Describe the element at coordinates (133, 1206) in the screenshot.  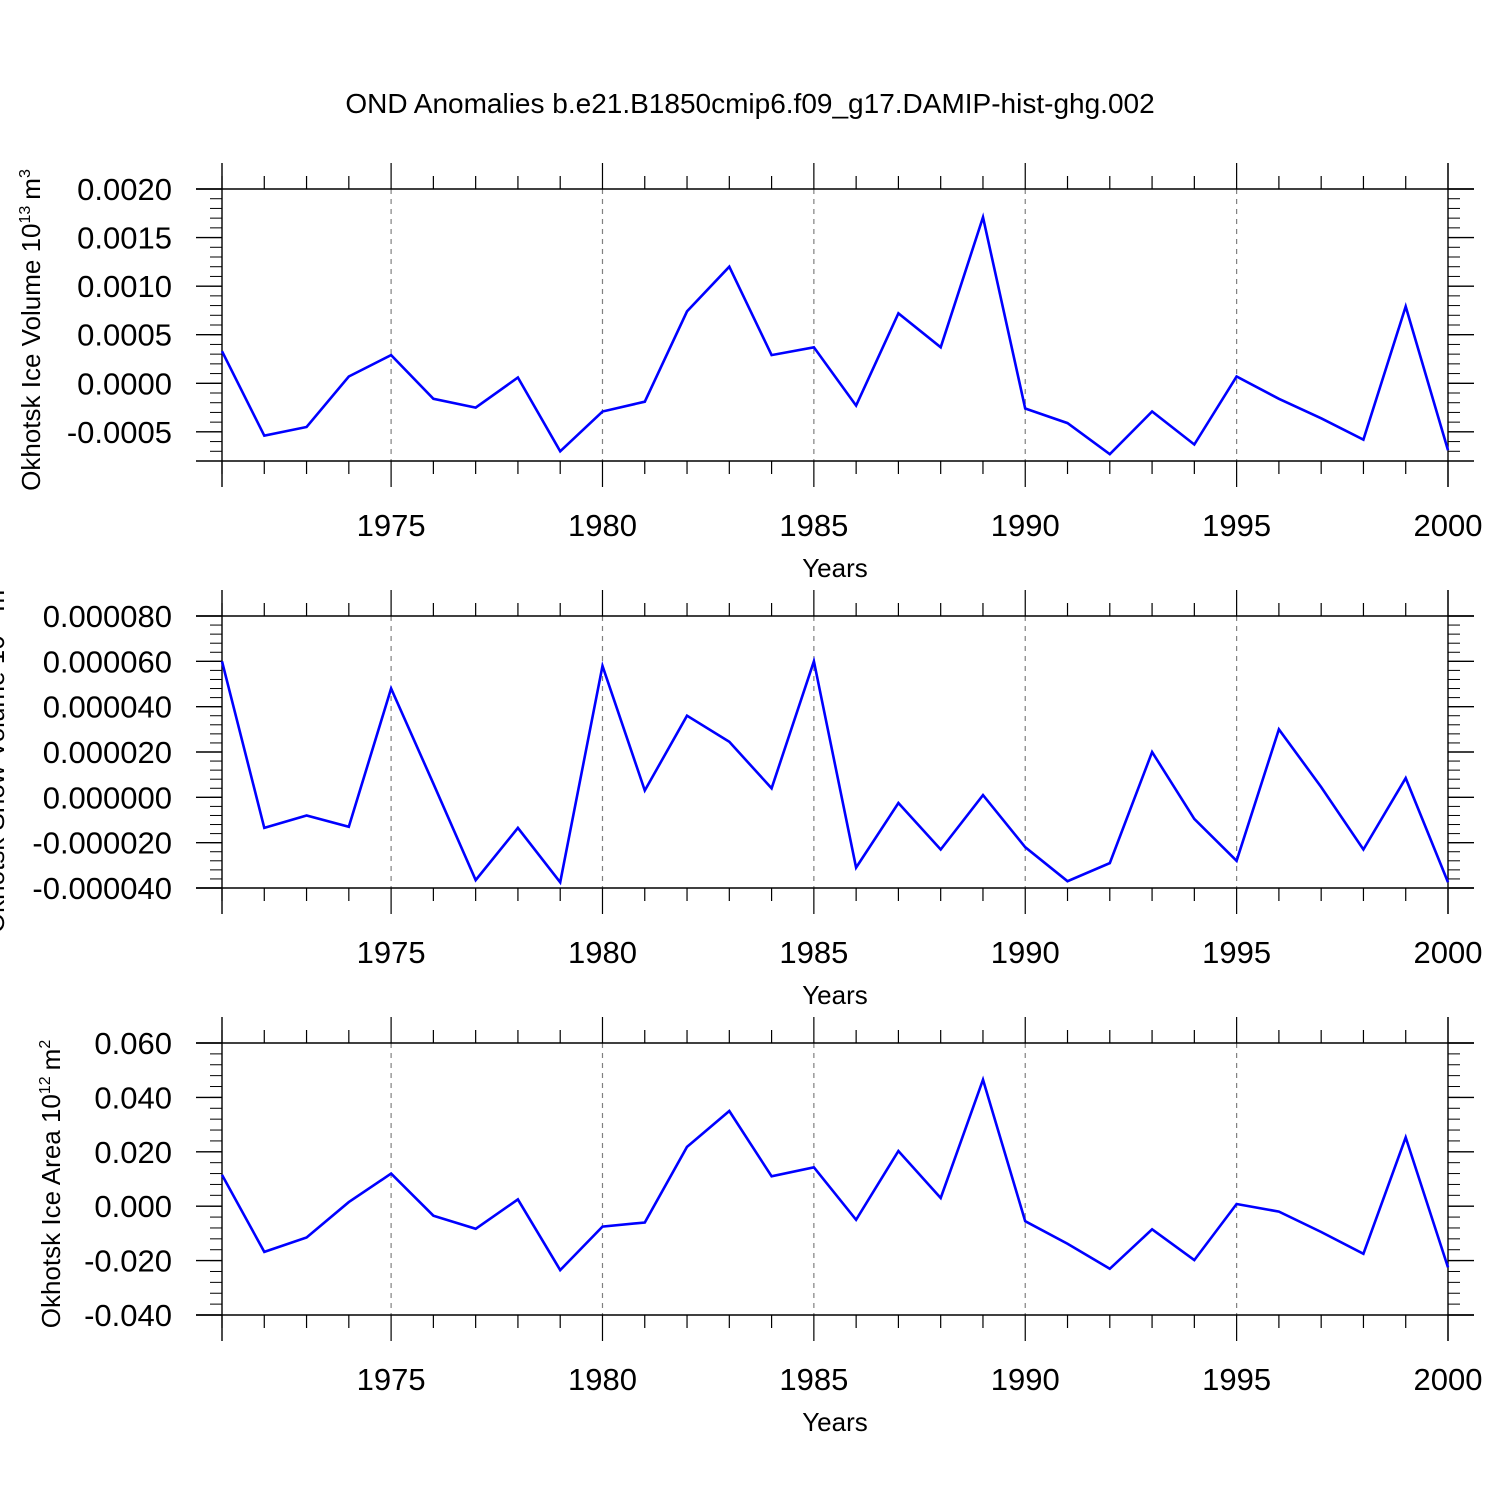
I see `y-tick-label: 0.000` at that location.